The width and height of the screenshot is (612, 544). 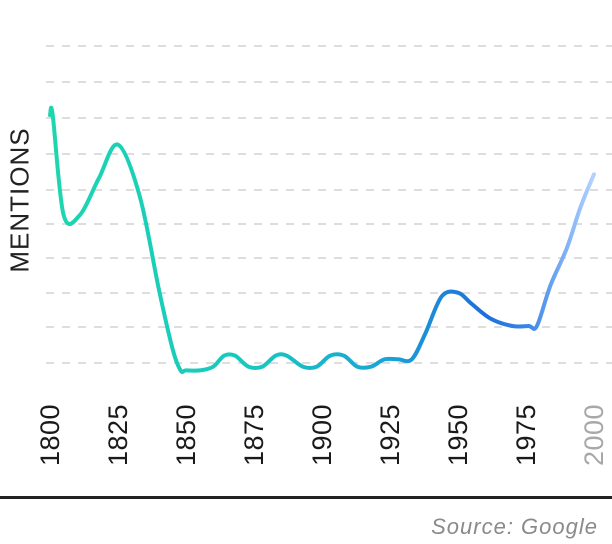 What do you see at coordinates (390, 435) in the screenshot?
I see `x-tick-label: 1925` at bounding box center [390, 435].